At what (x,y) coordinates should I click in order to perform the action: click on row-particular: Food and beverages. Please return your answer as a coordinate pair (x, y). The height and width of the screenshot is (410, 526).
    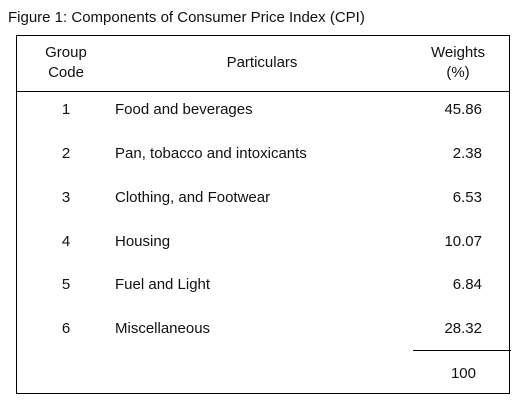
    Looking at the image, I should click on (184, 109).